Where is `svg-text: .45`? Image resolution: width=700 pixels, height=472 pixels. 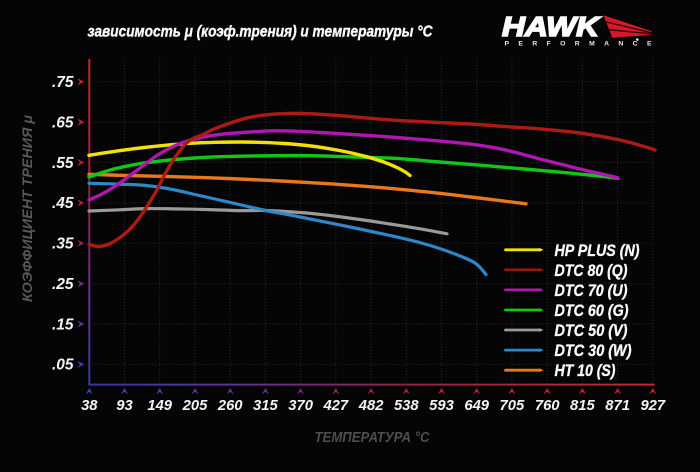
svg-text: .45 is located at coordinates (63, 203).